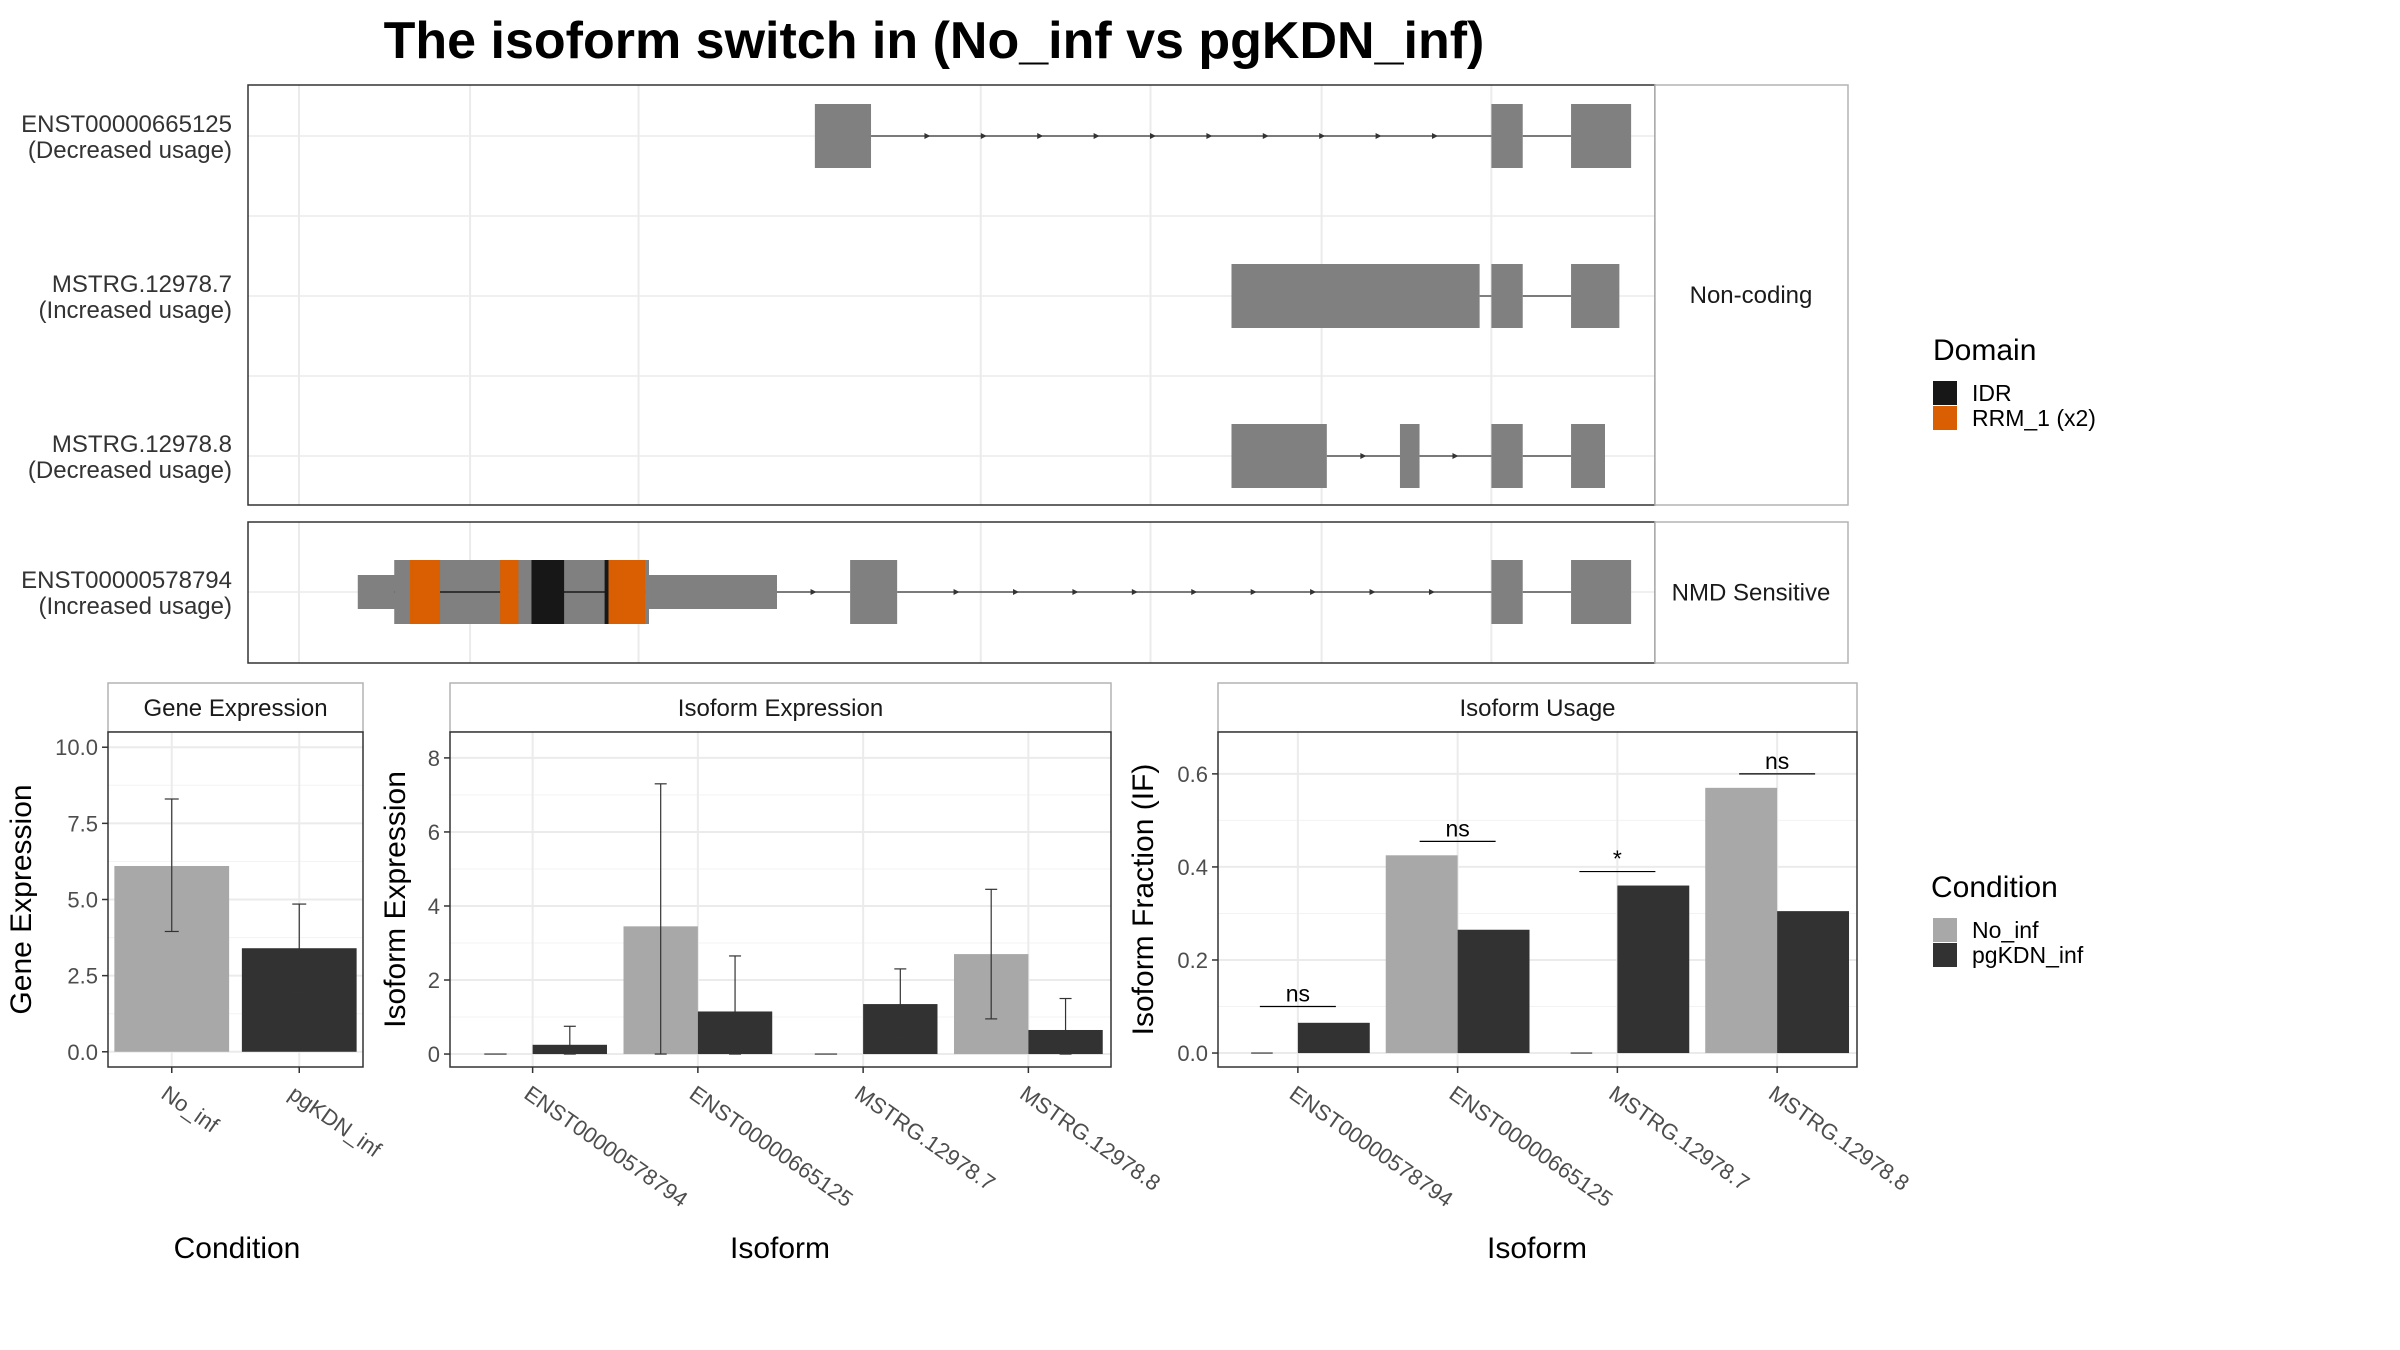  I want to click on x-tick-label: ENST00000665125, so click(1531, 1146).